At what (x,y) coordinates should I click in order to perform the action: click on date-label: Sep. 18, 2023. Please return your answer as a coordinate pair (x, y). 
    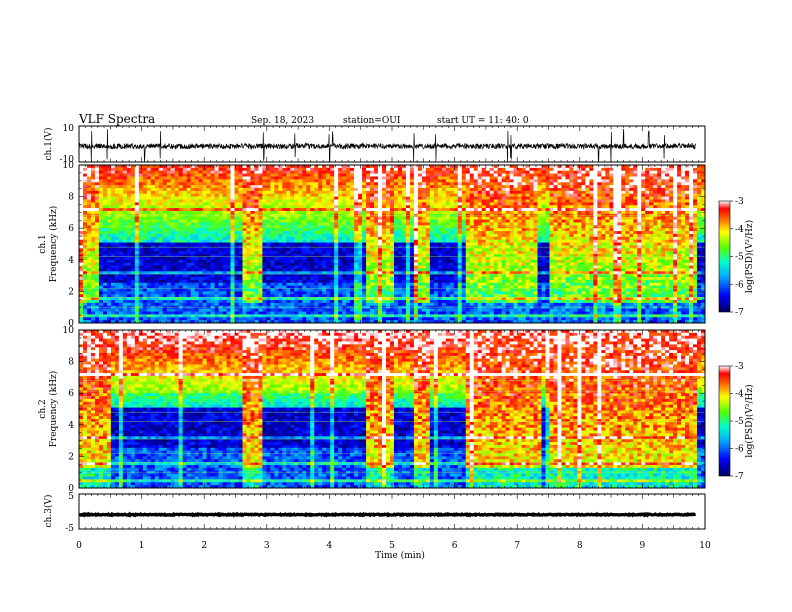
    Looking at the image, I should click on (282, 121).